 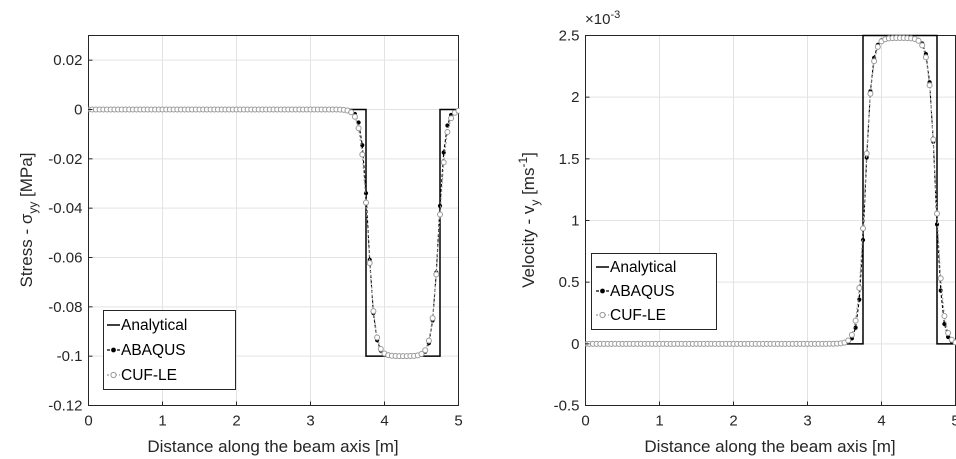 What do you see at coordinates (65, 159) in the screenshot?
I see `stress-y-tick-label: -0.02` at bounding box center [65, 159].